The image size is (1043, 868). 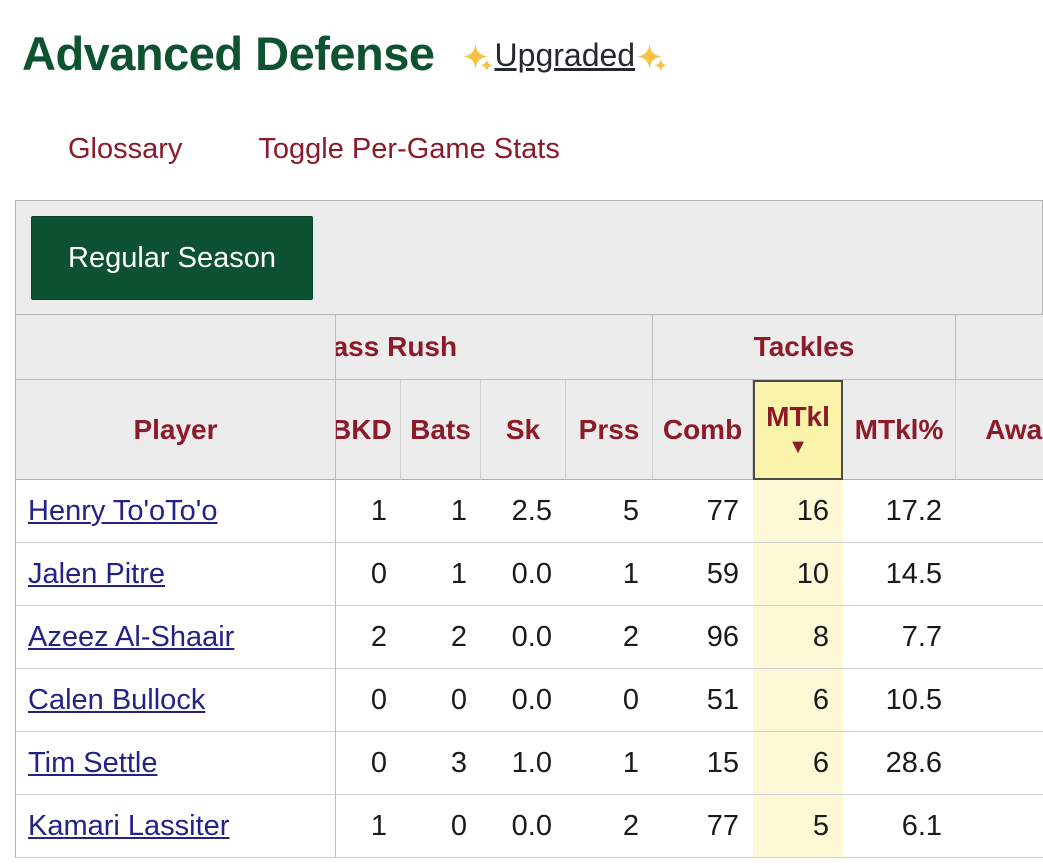 What do you see at coordinates (703, 637) in the screenshot?
I see `comb-cell: 96` at bounding box center [703, 637].